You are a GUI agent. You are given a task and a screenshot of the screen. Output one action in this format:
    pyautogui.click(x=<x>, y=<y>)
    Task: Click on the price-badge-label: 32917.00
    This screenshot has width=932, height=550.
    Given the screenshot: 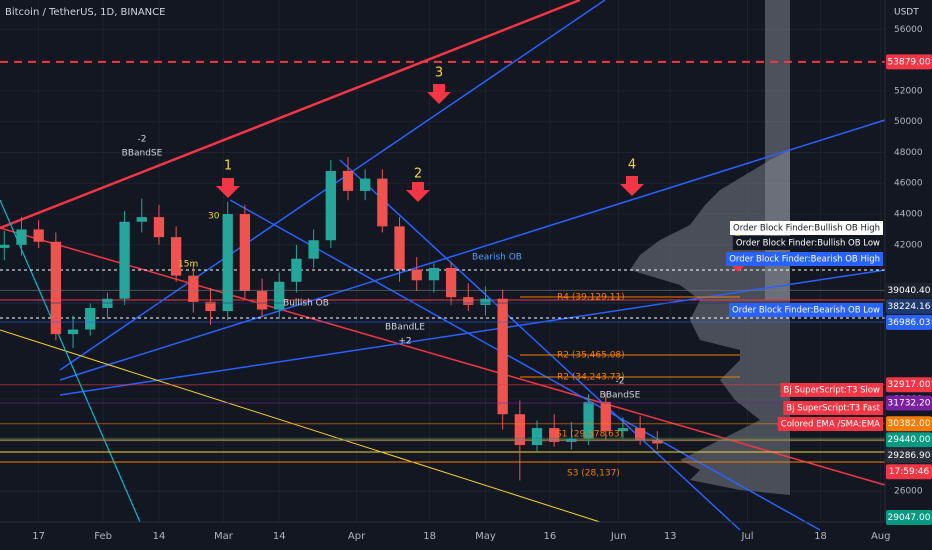 What is the action you would take?
    pyautogui.click(x=909, y=385)
    